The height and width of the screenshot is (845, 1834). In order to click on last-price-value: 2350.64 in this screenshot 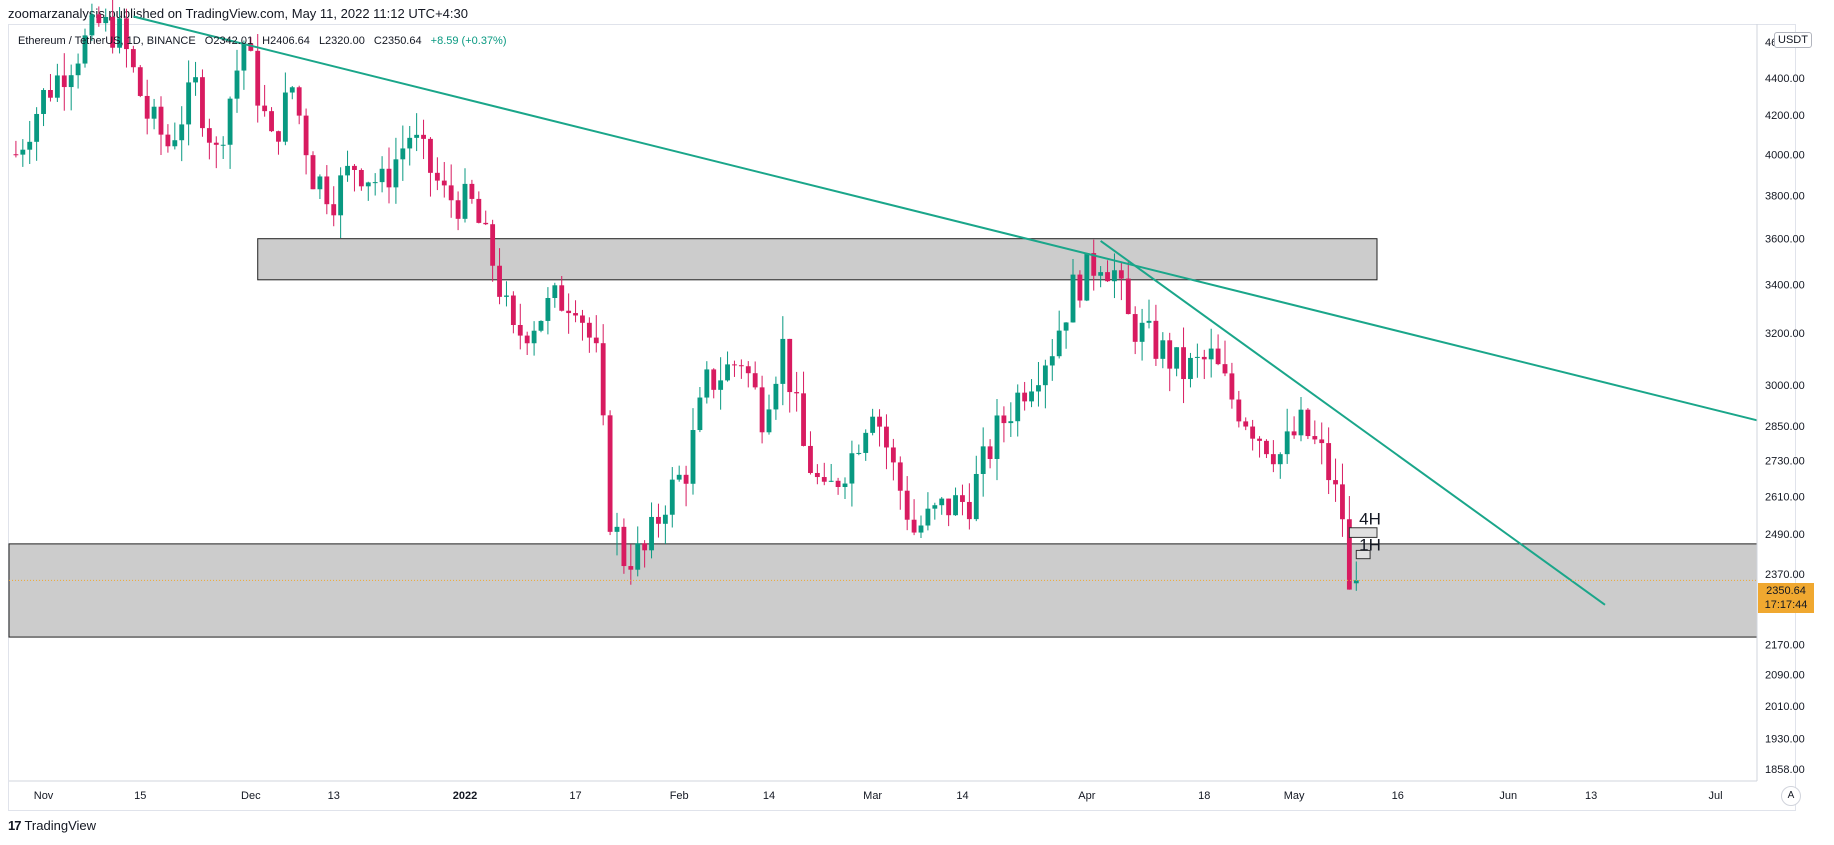, I will do `click(1786, 591)`.